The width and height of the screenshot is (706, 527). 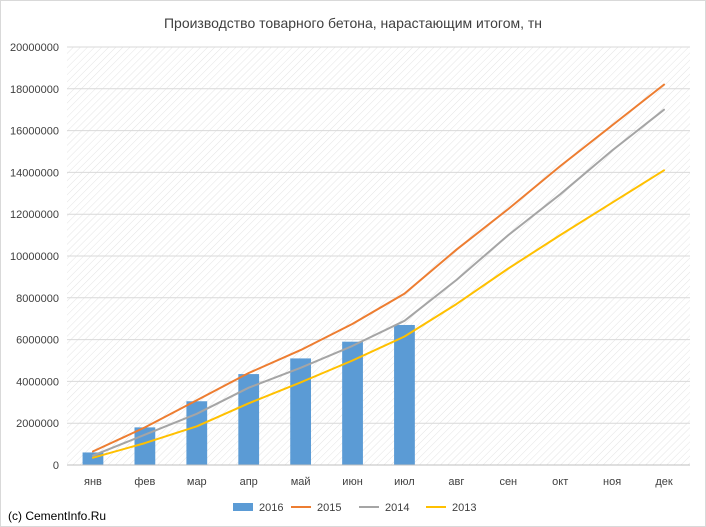 I want to click on y-tick-label: 10000000, so click(x=34, y=257).